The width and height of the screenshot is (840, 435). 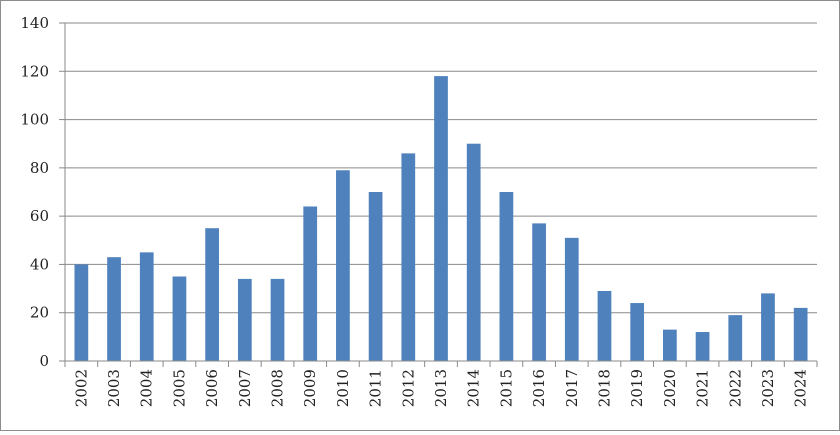 What do you see at coordinates (571, 299) in the screenshot?
I see `bar-2017` at bounding box center [571, 299].